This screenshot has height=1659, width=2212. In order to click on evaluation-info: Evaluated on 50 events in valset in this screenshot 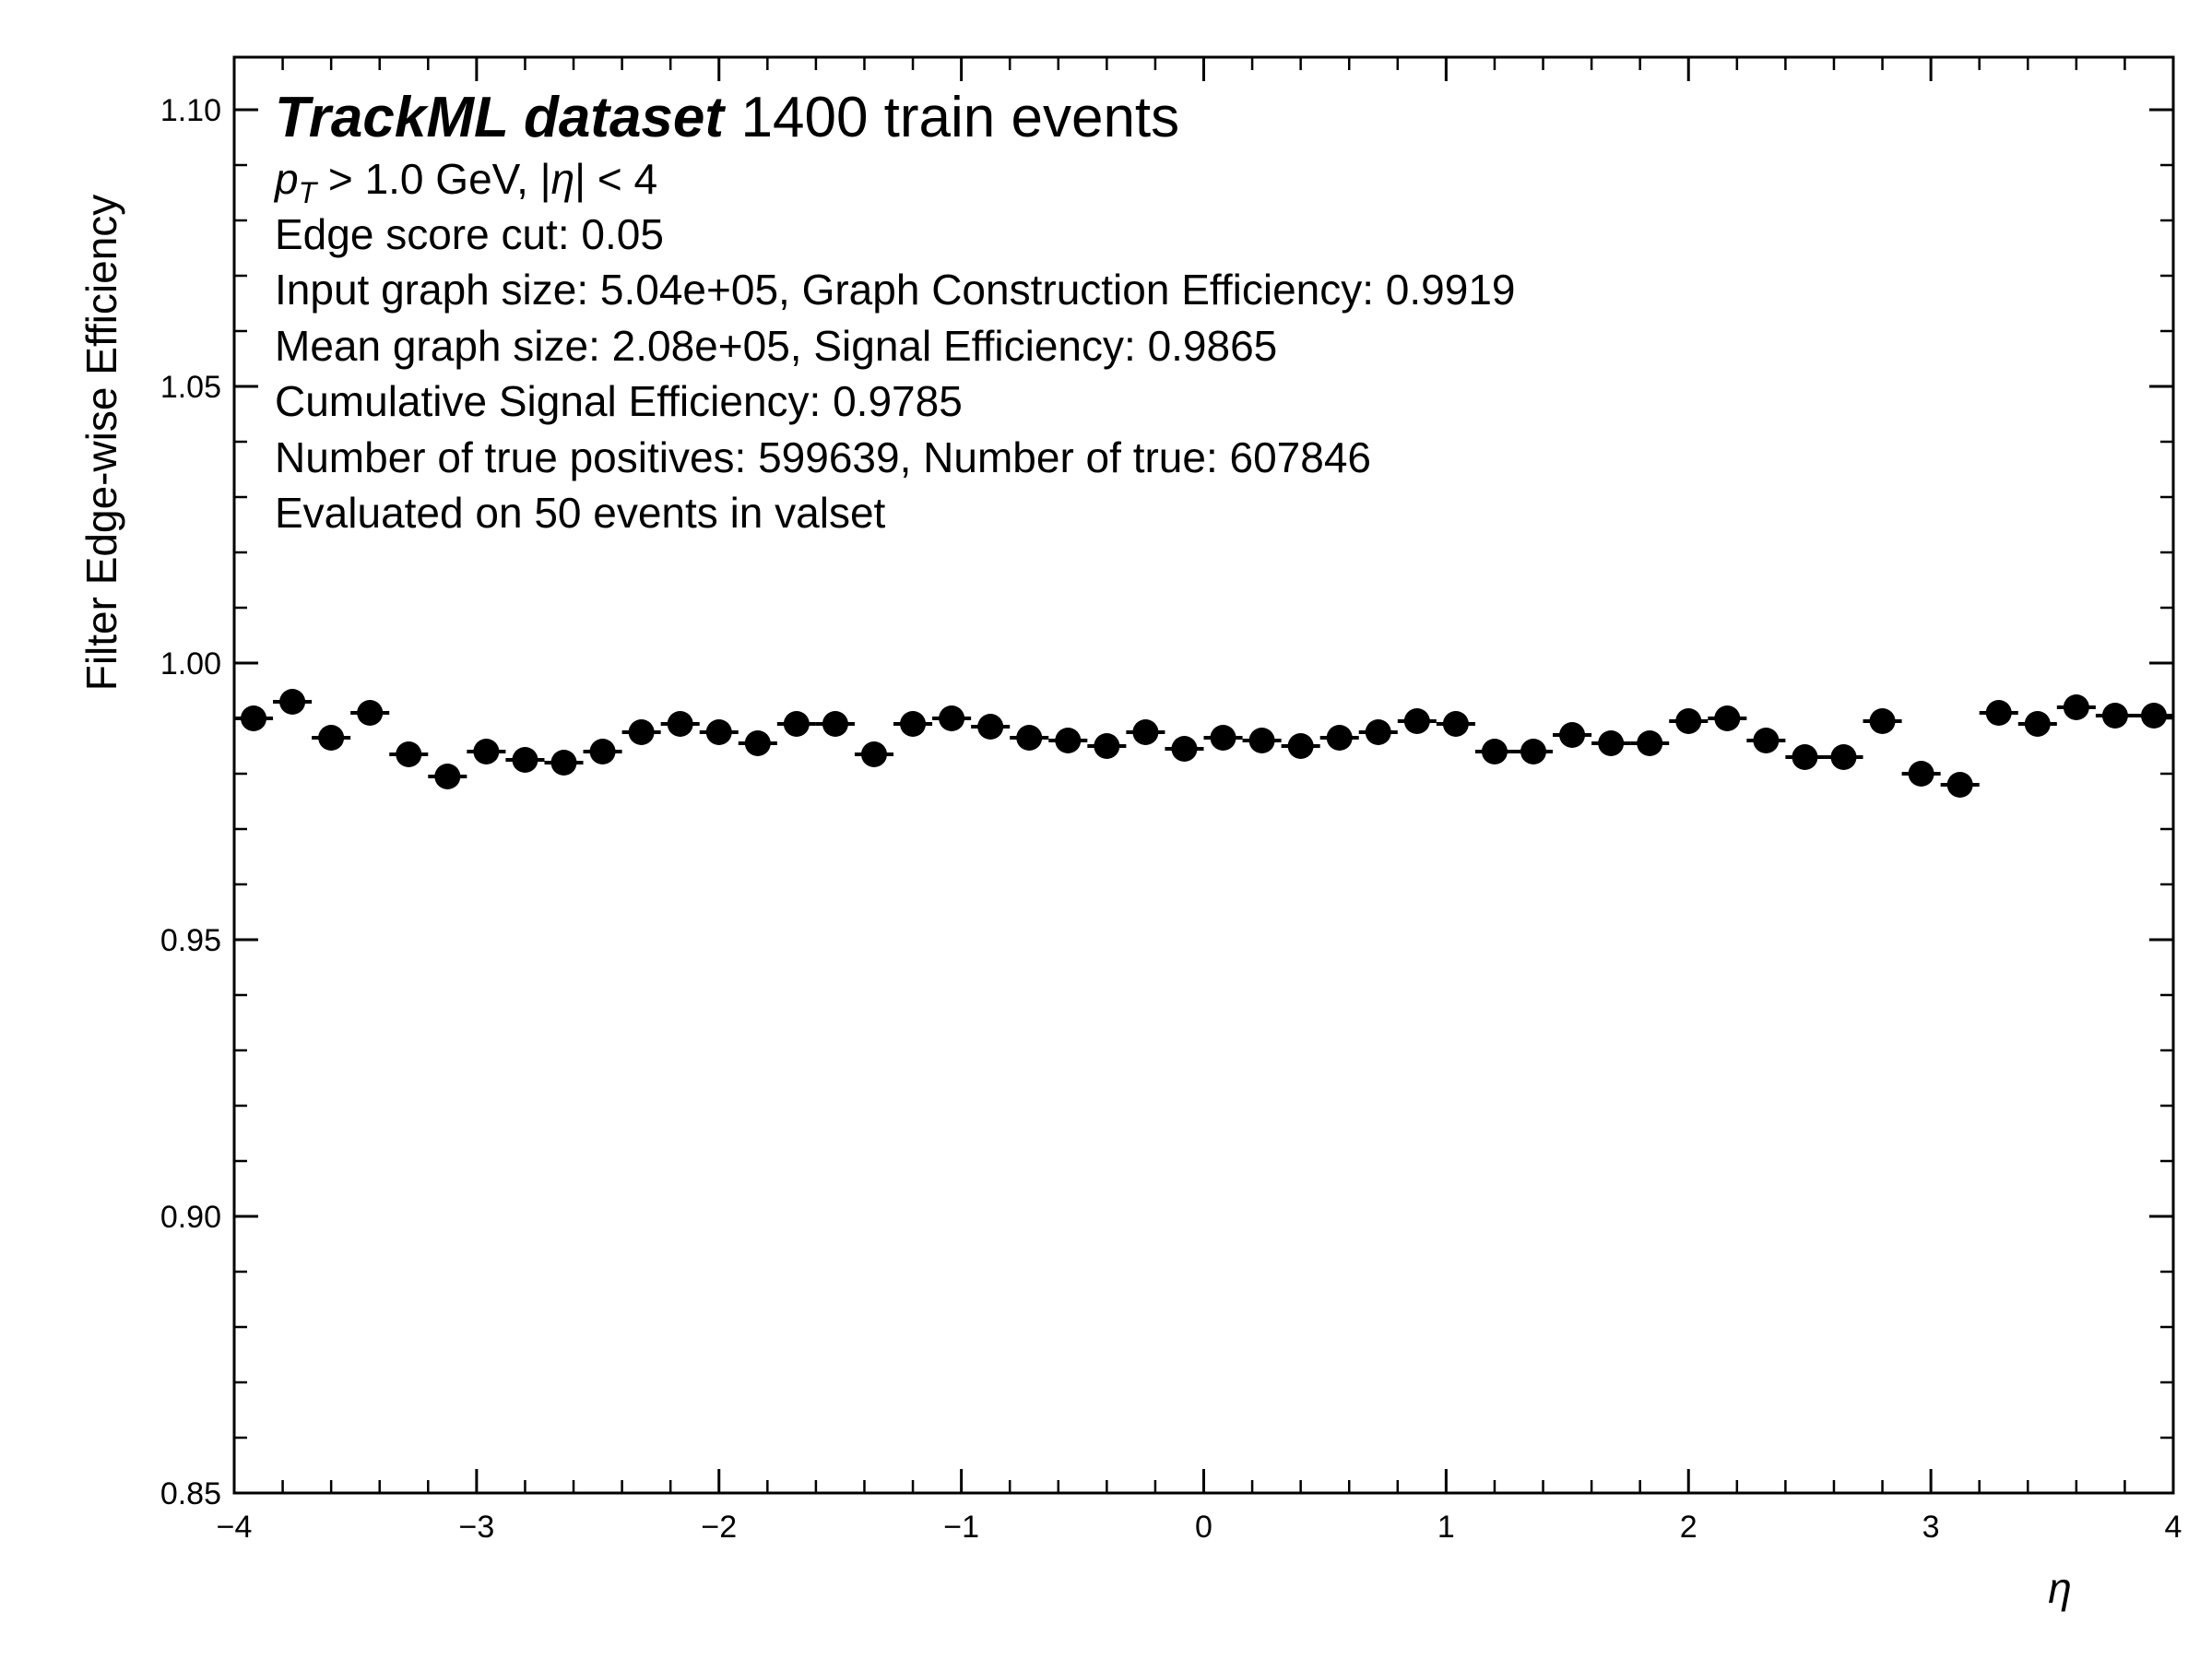, I will do `click(581, 513)`.